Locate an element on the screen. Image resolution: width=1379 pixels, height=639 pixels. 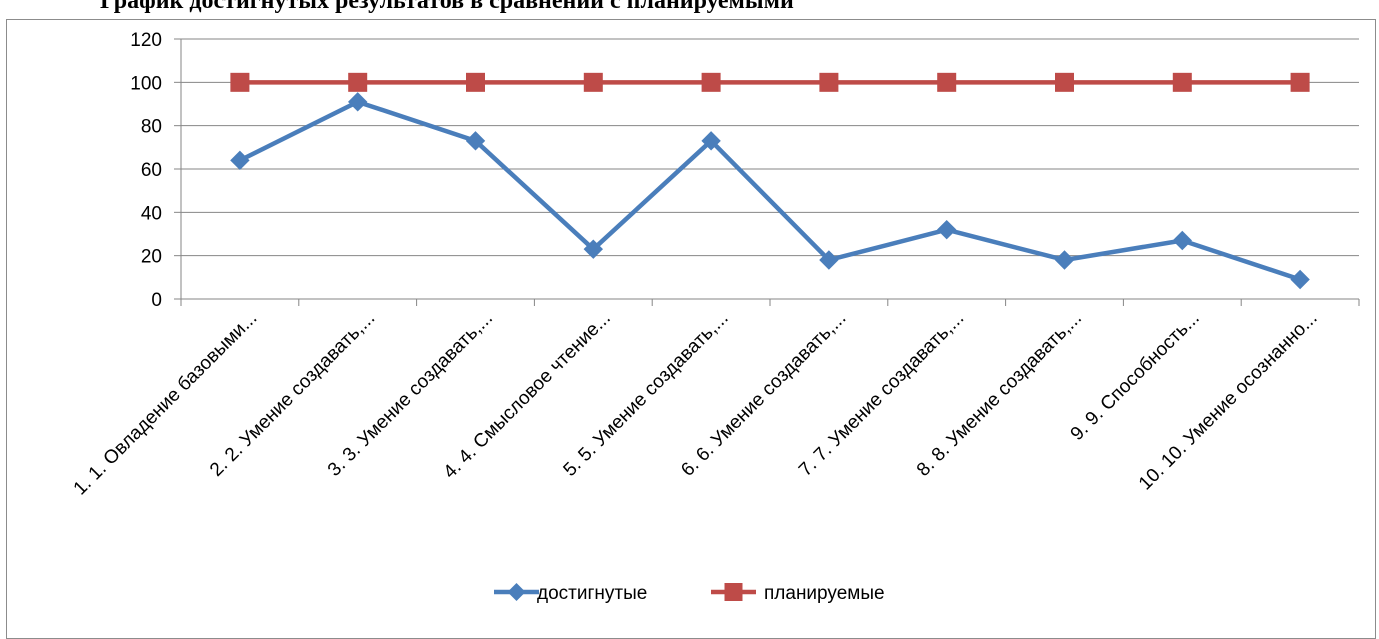
y-tick-label: 80 is located at coordinates (151, 127).